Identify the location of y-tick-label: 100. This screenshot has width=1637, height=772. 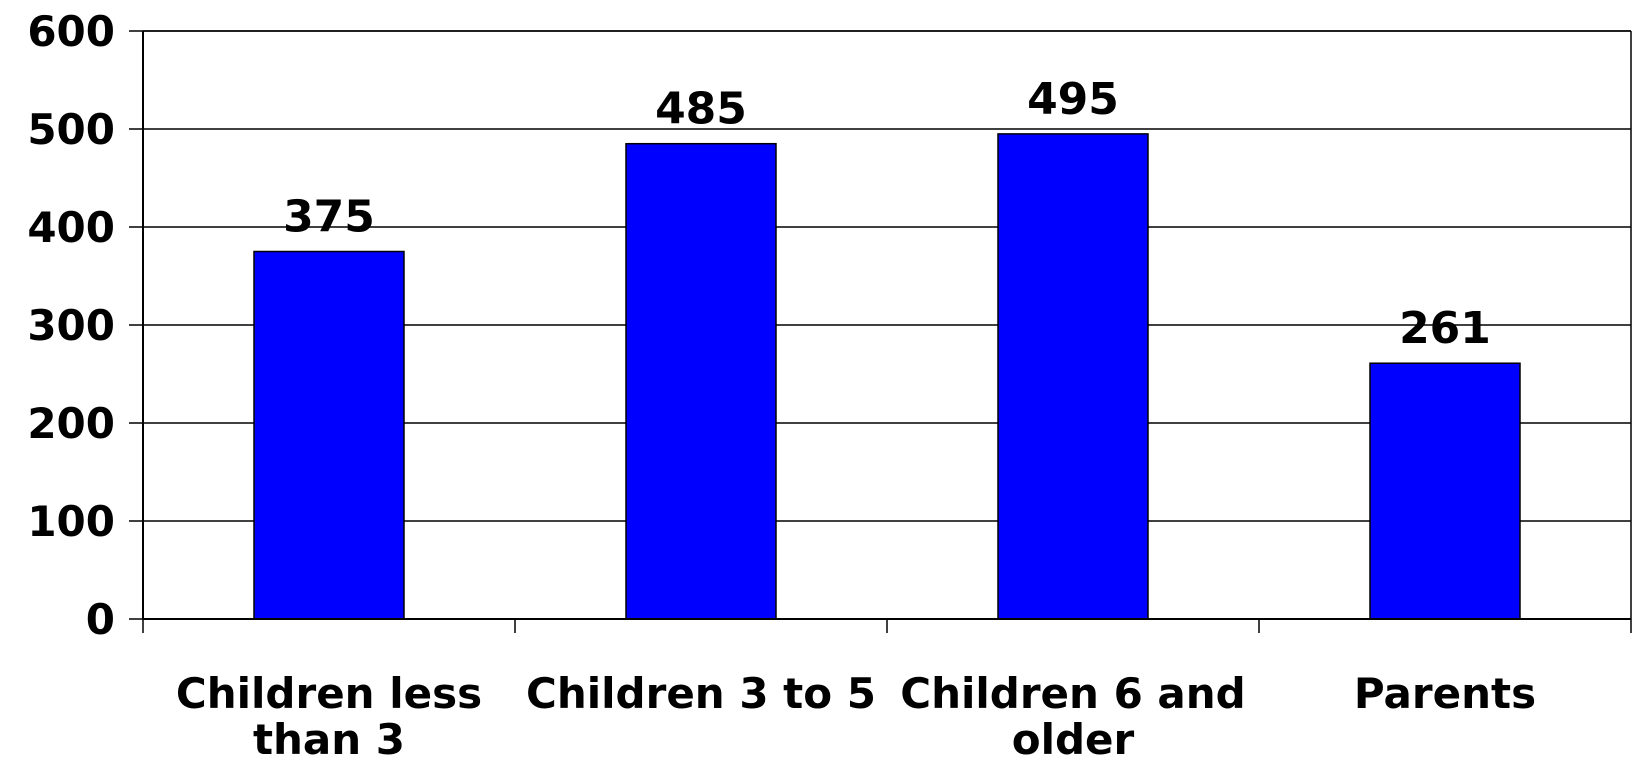
(71, 521).